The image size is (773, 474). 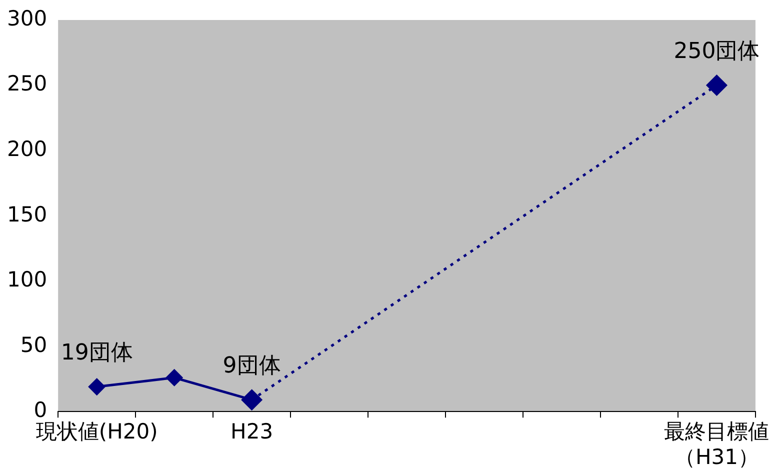 What do you see at coordinates (27, 148) in the screenshot?
I see `y-tick-label: 200` at bounding box center [27, 148].